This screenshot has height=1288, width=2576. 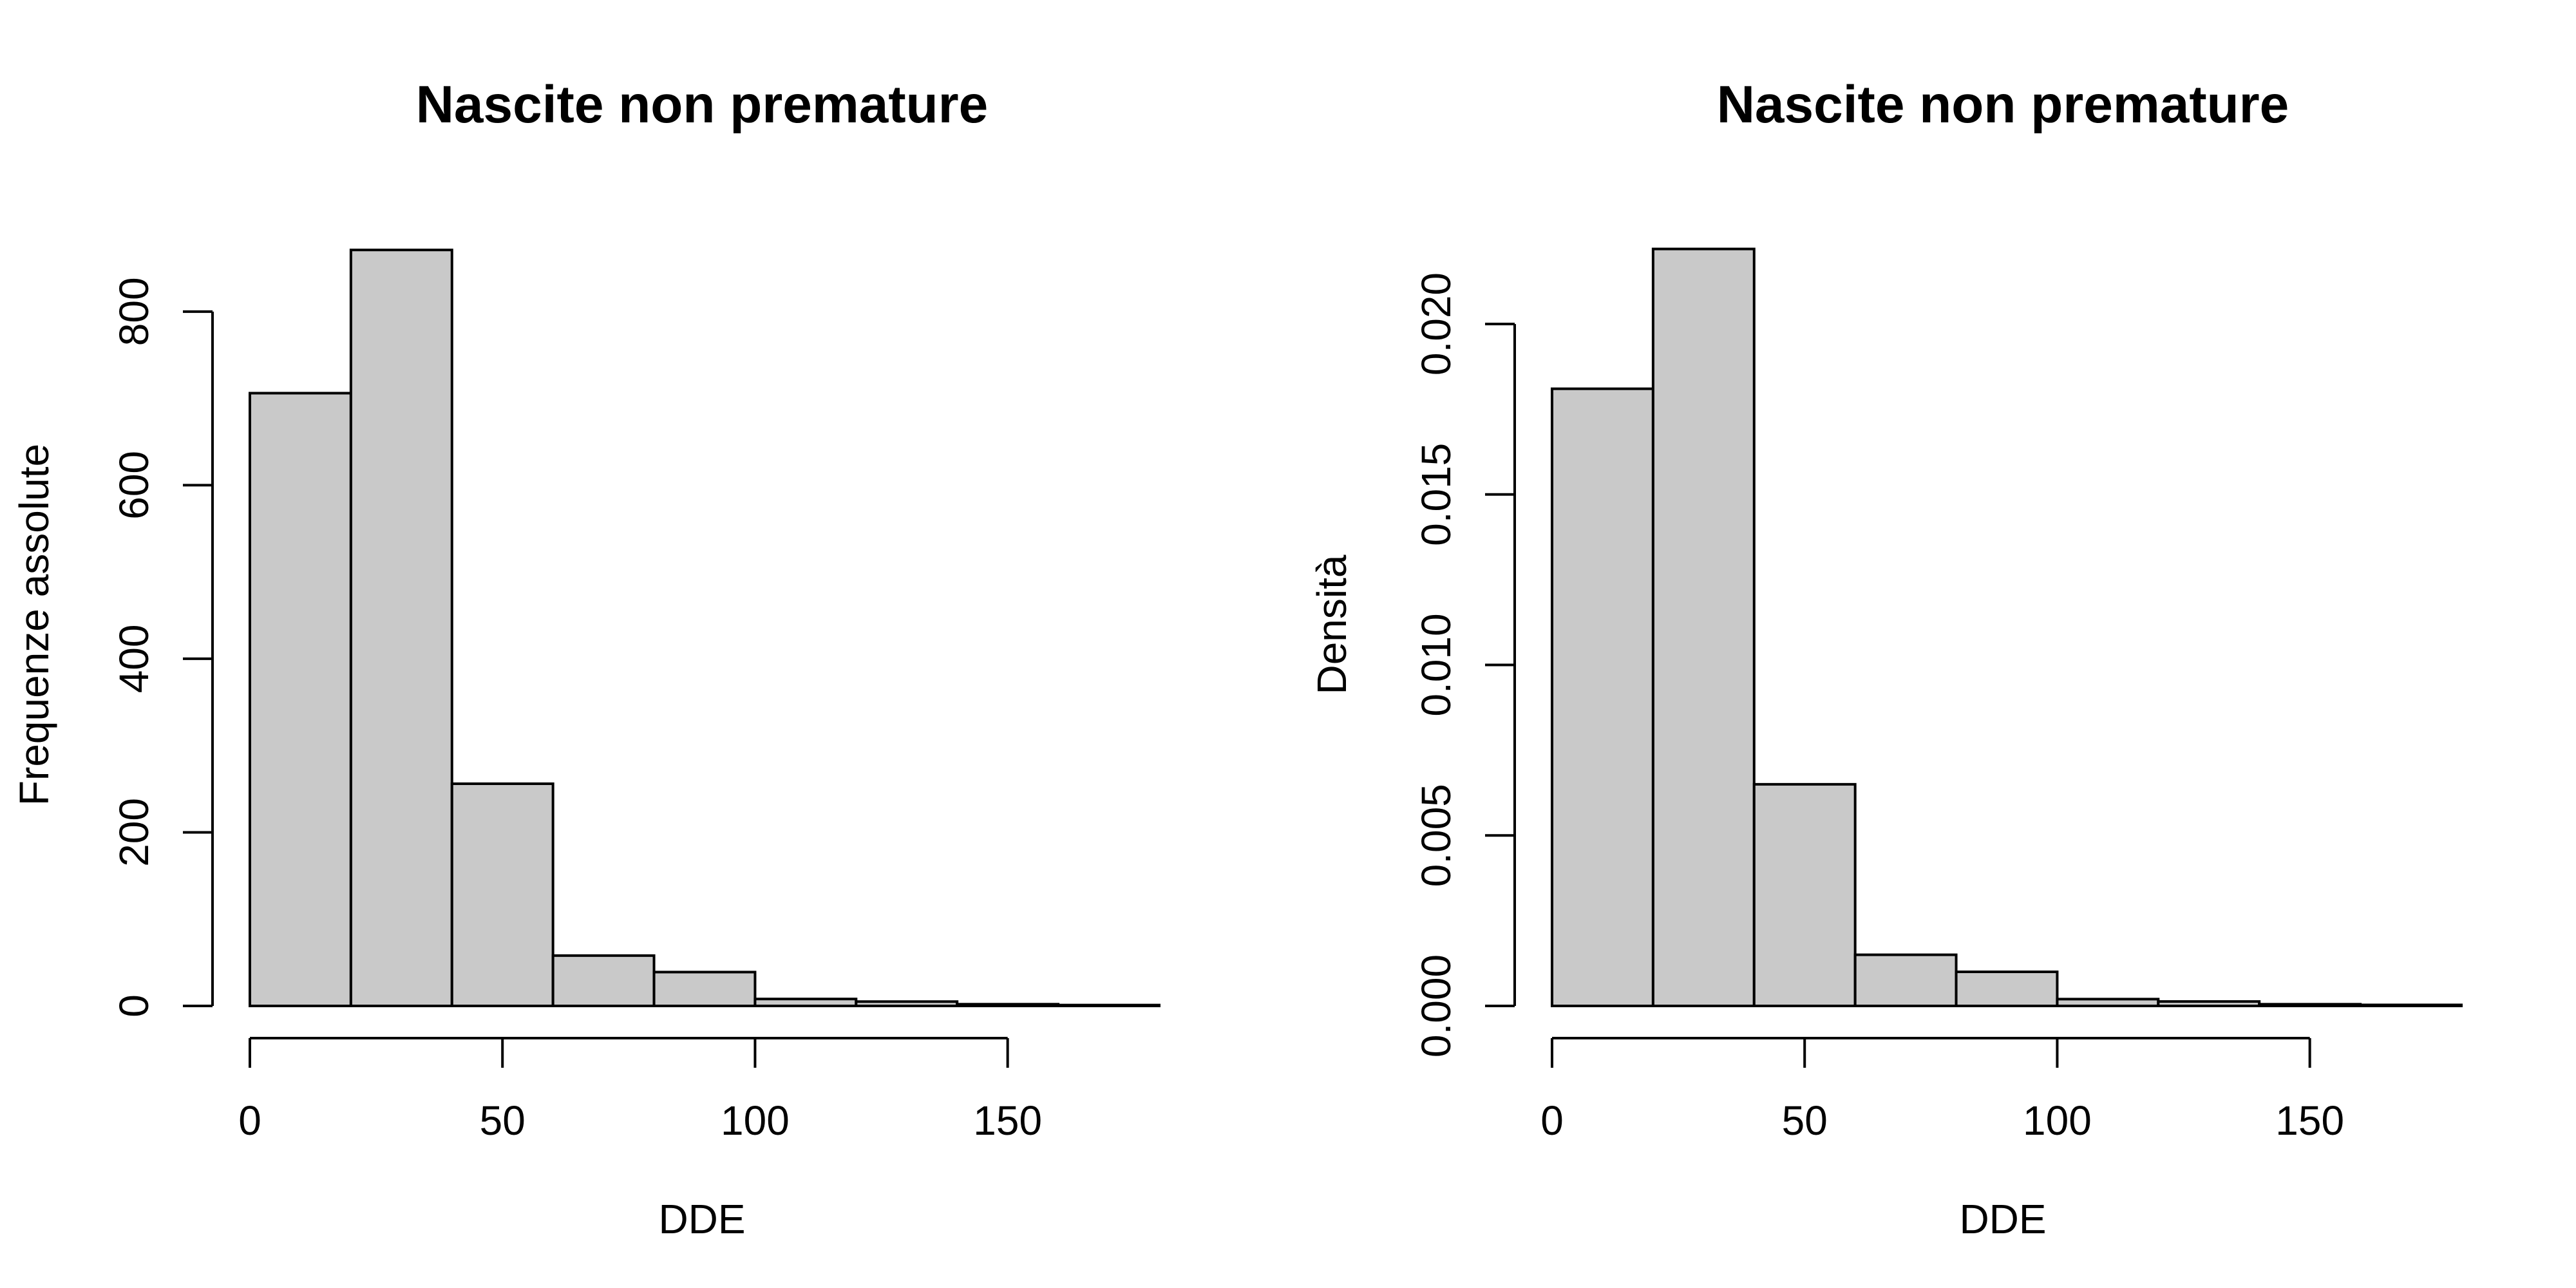 What do you see at coordinates (134, 485) in the screenshot?
I see `y-tick-label: 600` at bounding box center [134, 485].